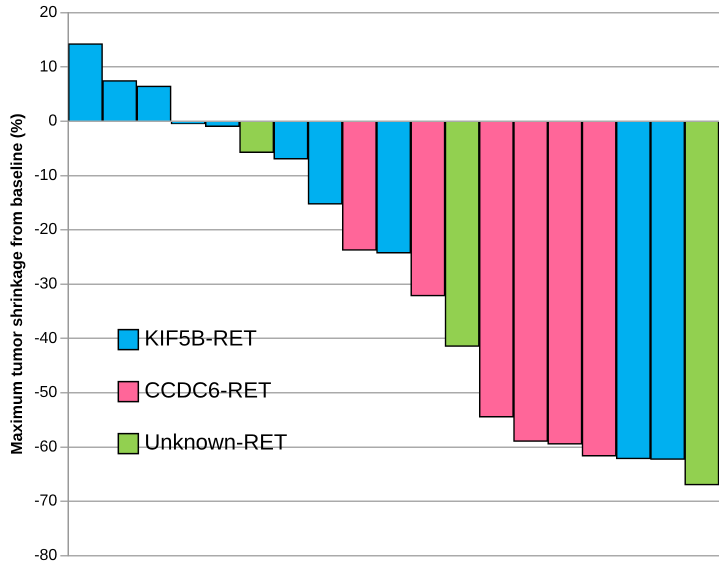  What do you see at coordinates (46, 175) in the screenshot?
I see `y-tick-label: -10` at bounding box center [46, 175].